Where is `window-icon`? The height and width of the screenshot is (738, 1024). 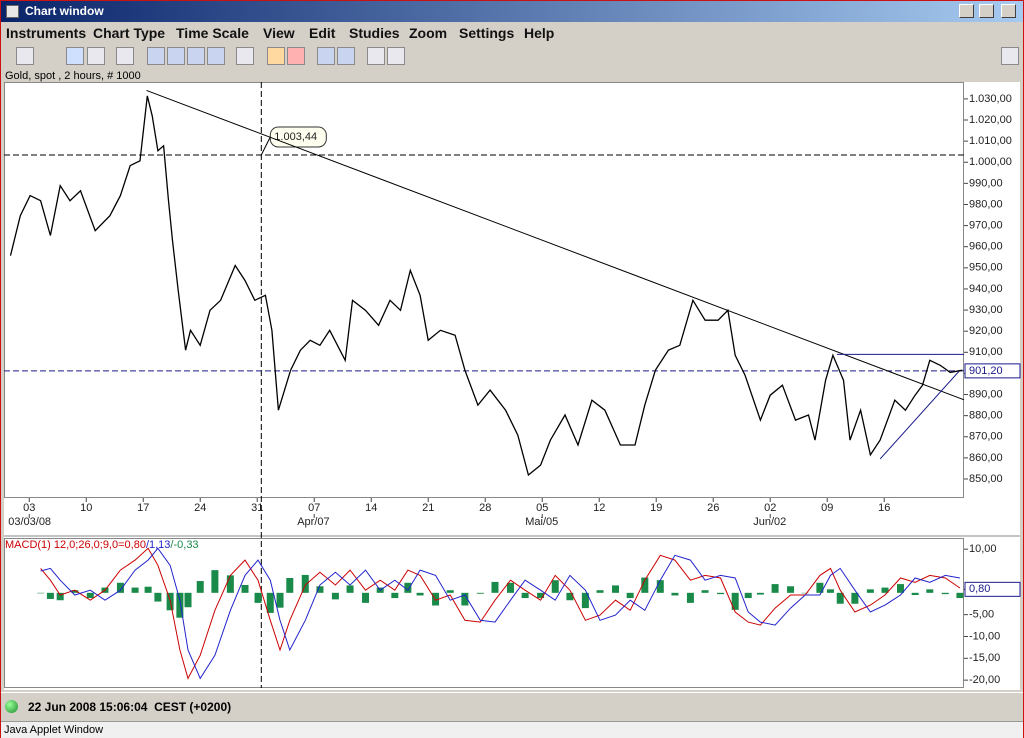 window-icon is located at coordinates (12, 11).